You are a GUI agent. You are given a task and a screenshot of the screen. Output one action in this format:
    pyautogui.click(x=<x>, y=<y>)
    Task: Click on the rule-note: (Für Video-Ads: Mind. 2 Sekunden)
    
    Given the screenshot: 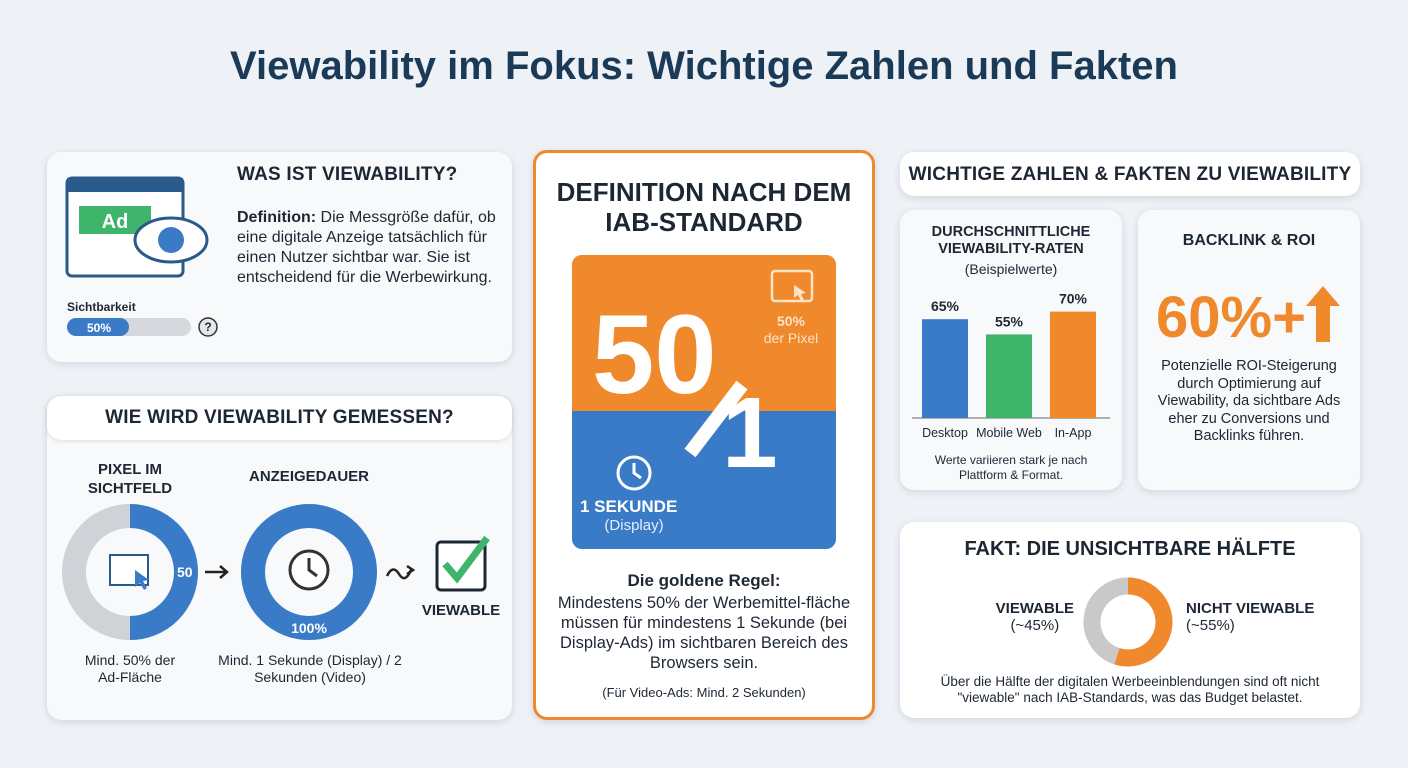 What is the action you would take?
    pyautogui.click(x=704, y=692)
    